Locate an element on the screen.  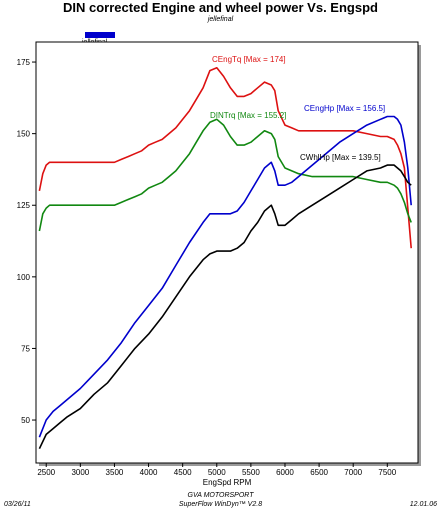
footer-software: SuperFlow WinDyn™ V2.8 is located at coordinates (220, 504).